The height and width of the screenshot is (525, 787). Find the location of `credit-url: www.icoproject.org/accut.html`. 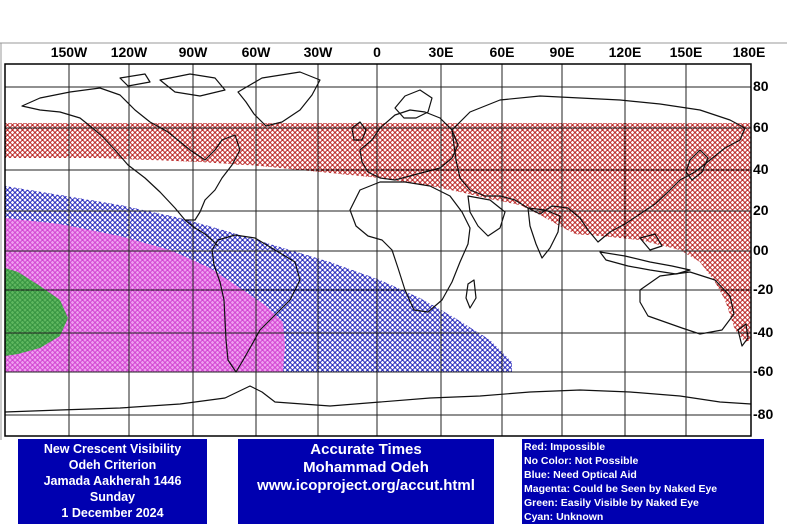

credit-url: www.icoproject.org/accut.html is located at coordinates (366, 485).